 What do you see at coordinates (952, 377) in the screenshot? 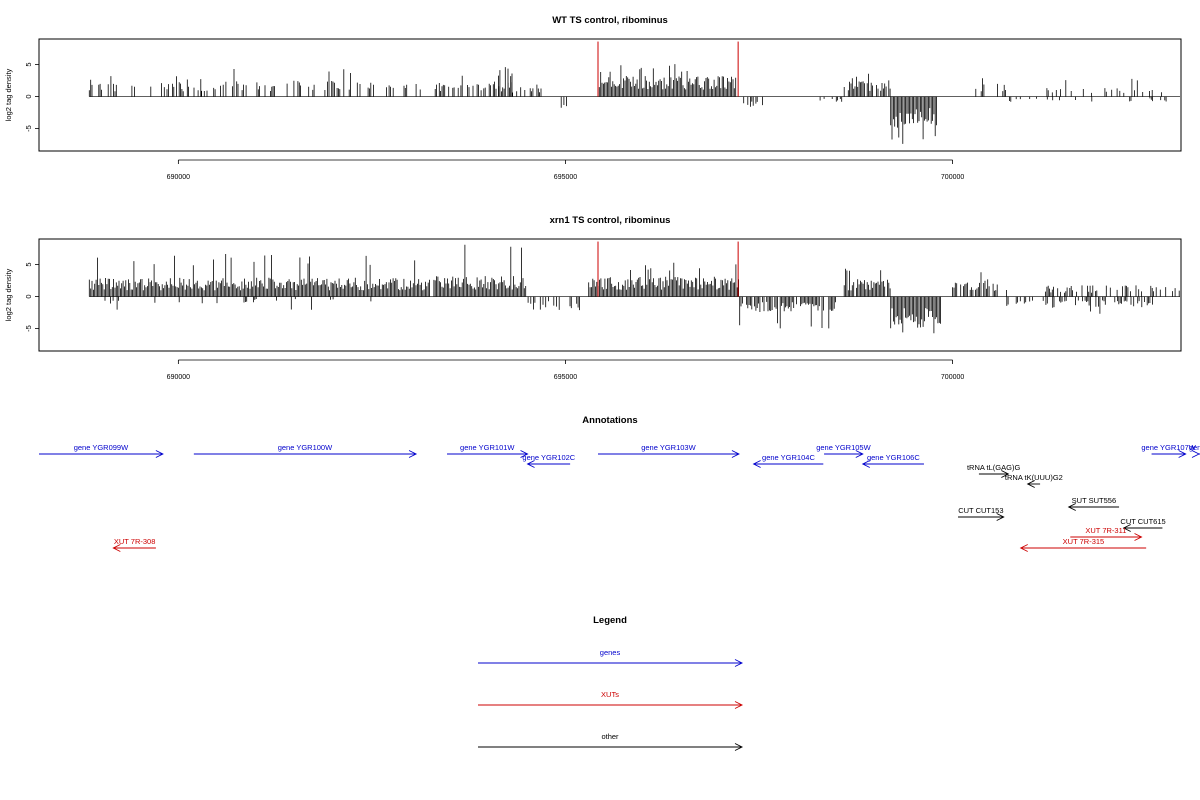
I see `xrn1-x-tick-label: 700000` at bounding box center [952, 377].